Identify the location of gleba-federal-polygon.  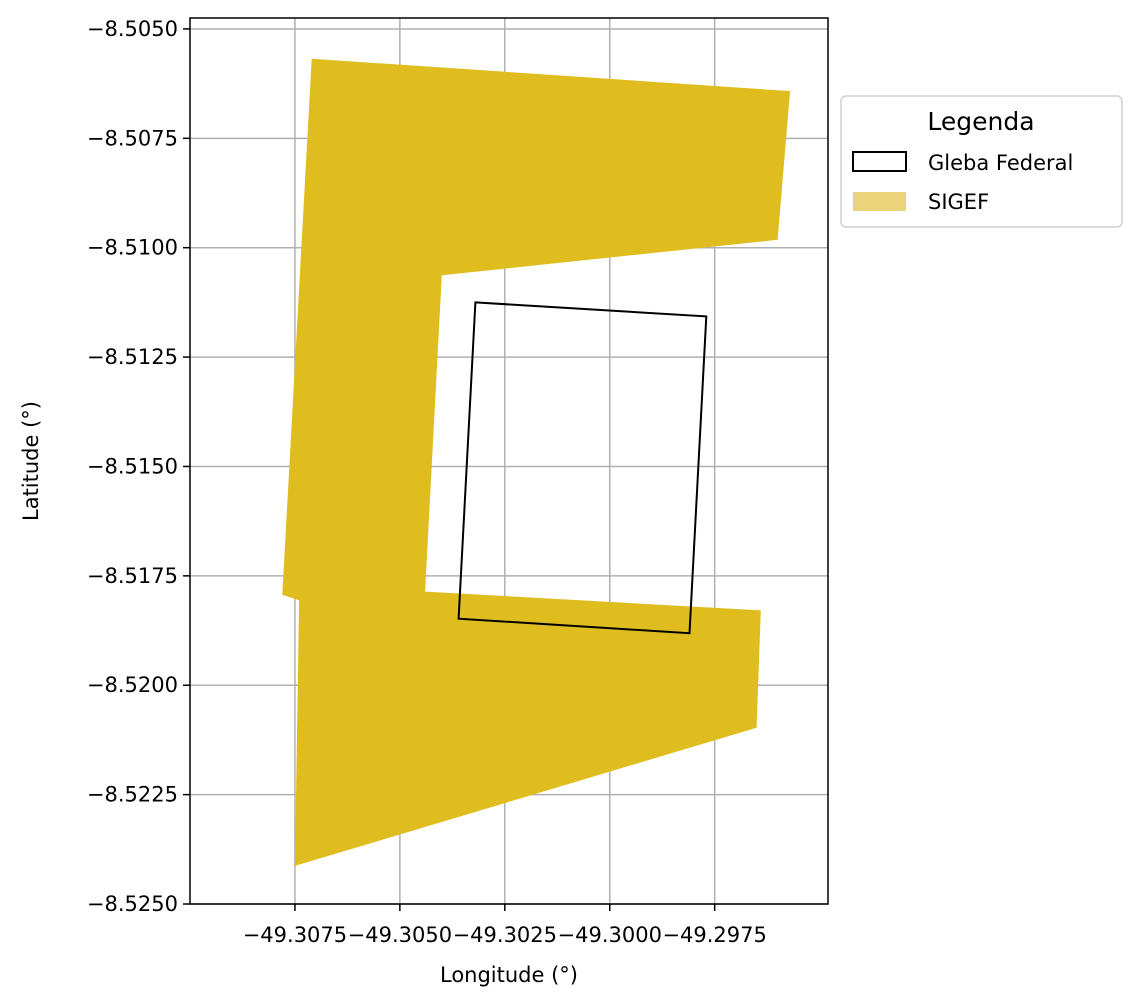
(582, 468).